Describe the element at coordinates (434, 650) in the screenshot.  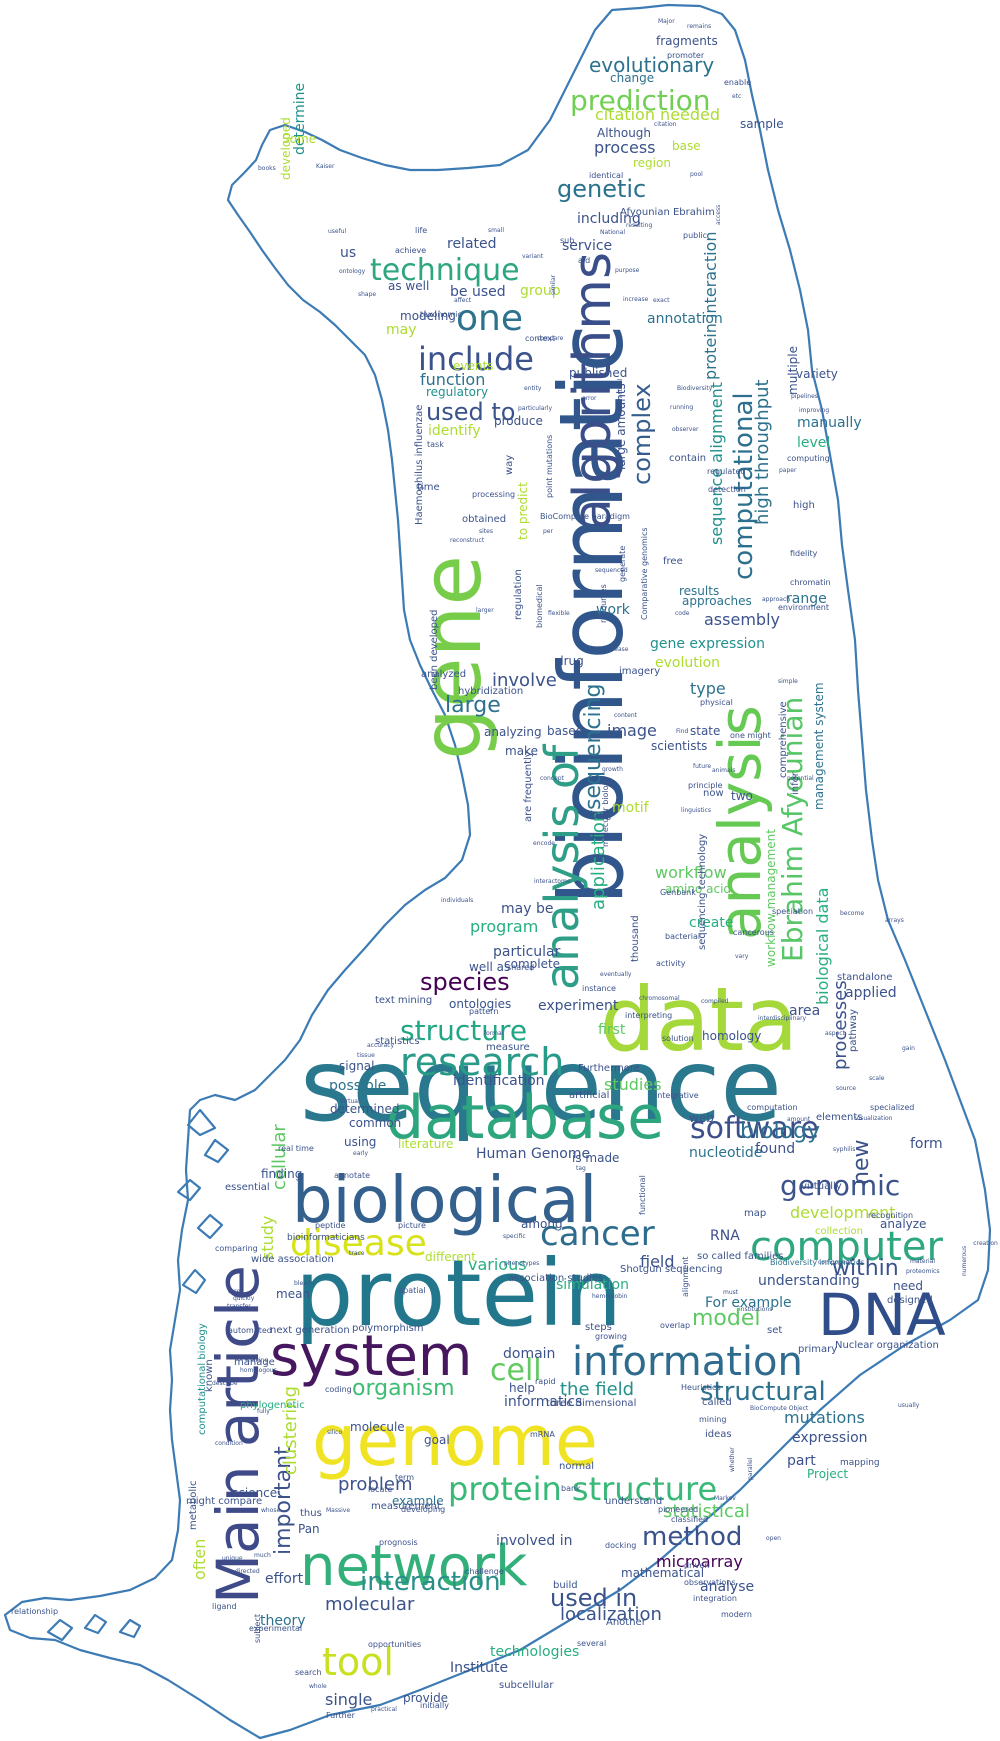
I see `word-been-developed: been developed` at that location.